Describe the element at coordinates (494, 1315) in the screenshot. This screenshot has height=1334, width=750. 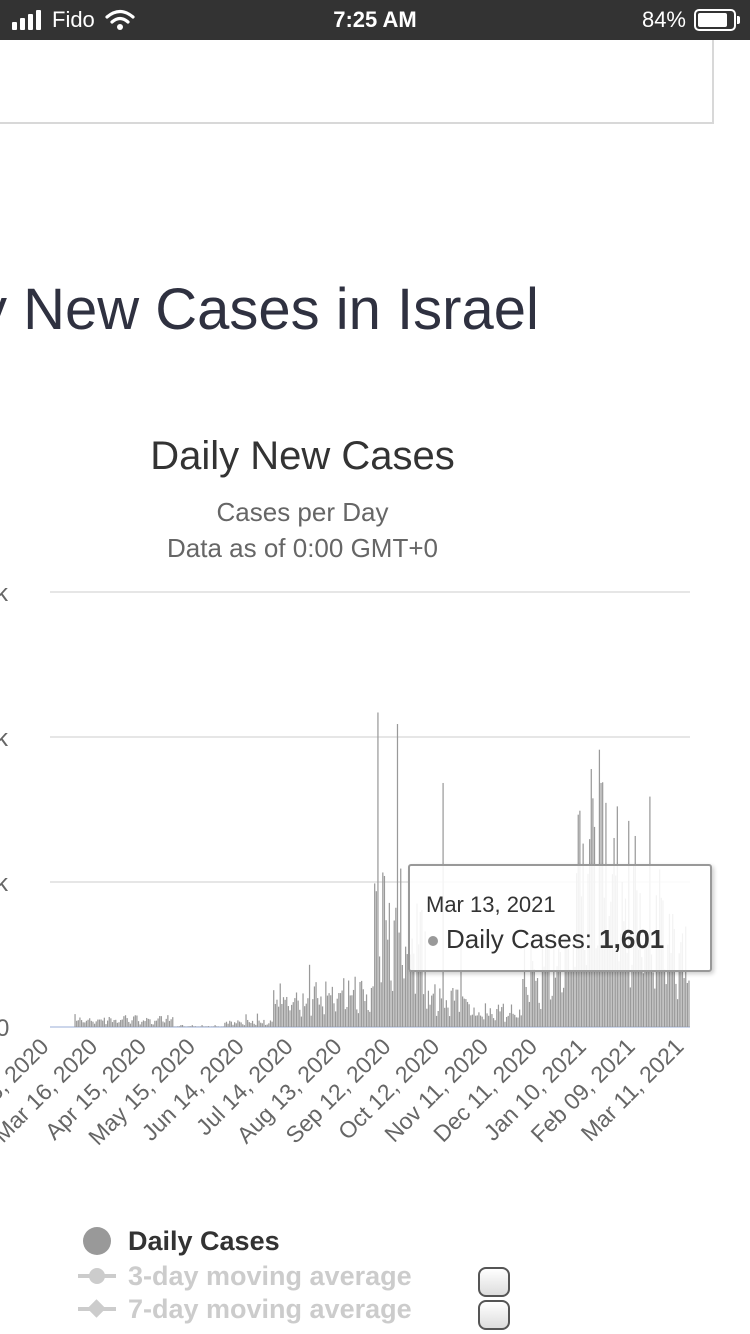
I see `toggle-7-day-average` at that location.